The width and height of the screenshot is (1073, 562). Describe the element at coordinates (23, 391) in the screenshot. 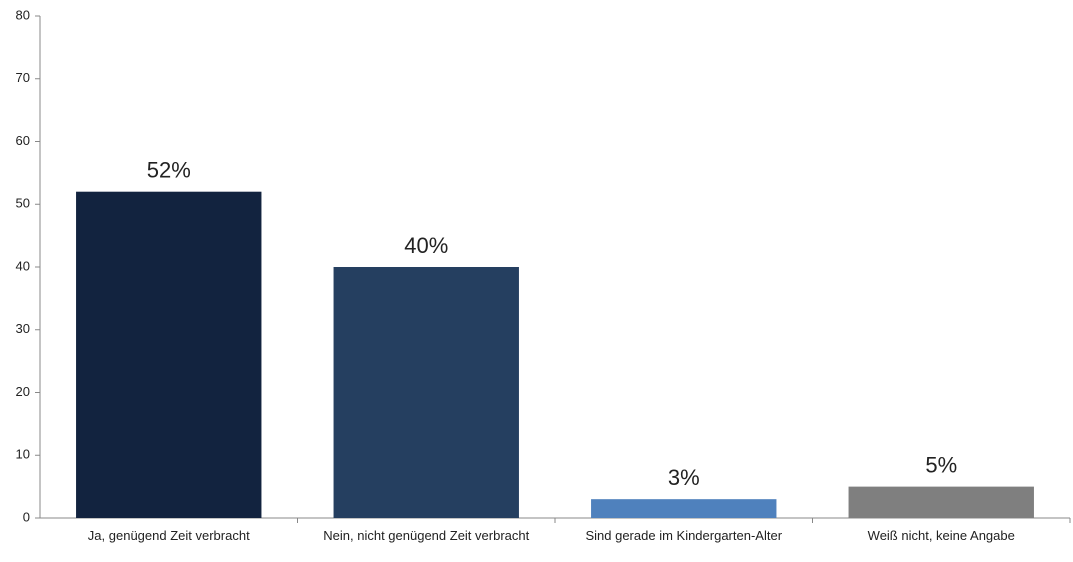

I see `y-tick-label: 20` at that location.